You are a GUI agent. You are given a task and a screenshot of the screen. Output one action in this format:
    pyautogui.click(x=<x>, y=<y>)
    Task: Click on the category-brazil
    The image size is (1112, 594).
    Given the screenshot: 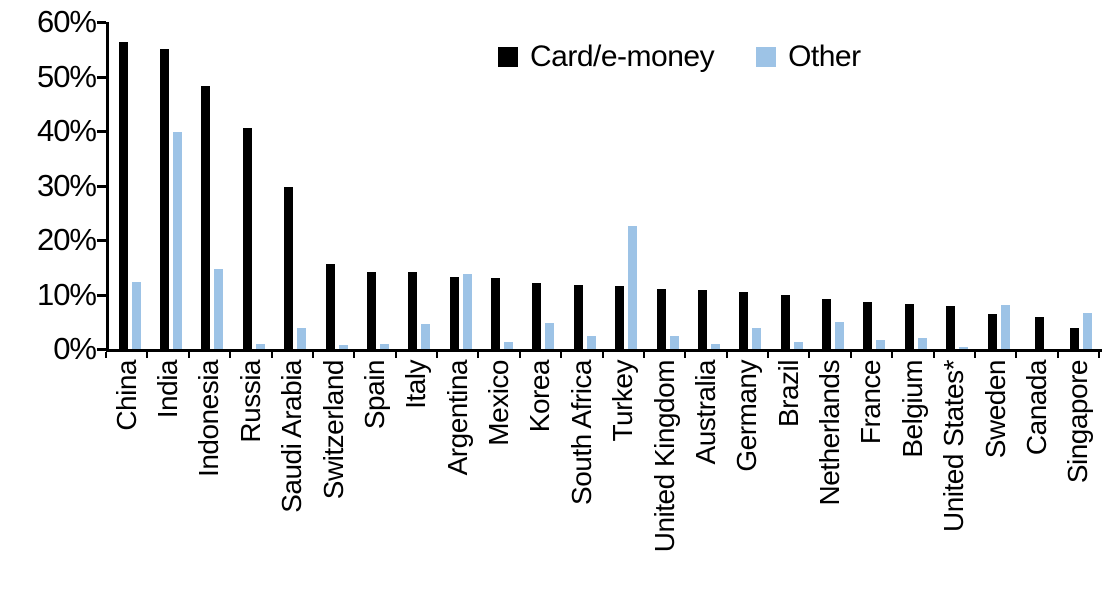 What is the action you would take?
    pyautogui.click(x=791, y=185)
    